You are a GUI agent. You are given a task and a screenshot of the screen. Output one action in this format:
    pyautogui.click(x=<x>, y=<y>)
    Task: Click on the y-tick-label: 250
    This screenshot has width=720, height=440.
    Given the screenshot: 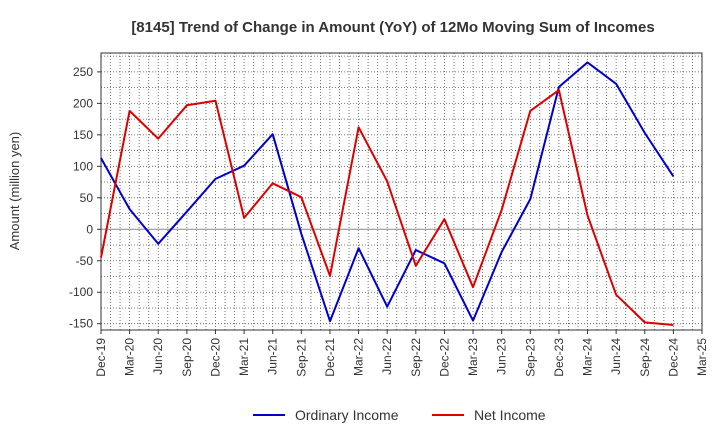 What is the action you would take?
    pyautogui.click(x=83, y=72)
    